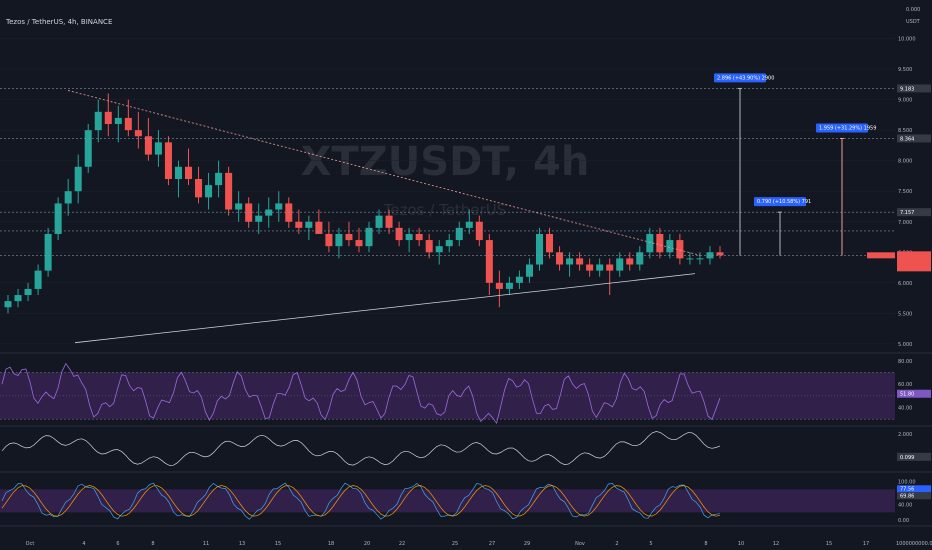 The height and width of the screenshot is (550, 932). Describe the element at coordinates (914, 544) in the screenshot. I see `bottom-axis-label: 1000000000.00` at that location.